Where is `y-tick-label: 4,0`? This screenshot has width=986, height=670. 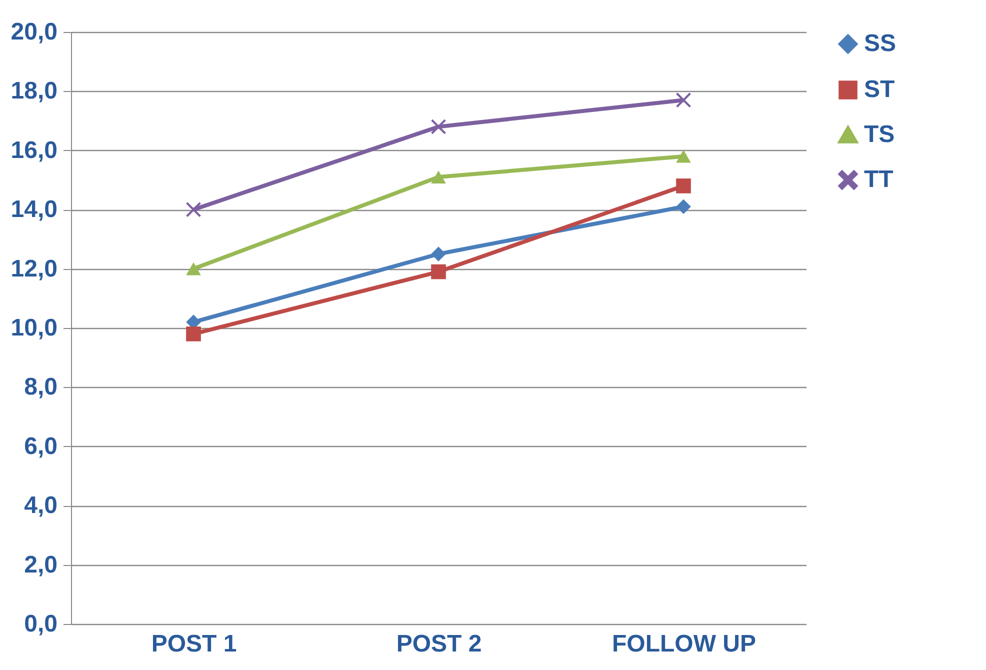
y-tick-label: 4,0 is located at coordinates (41, 506).